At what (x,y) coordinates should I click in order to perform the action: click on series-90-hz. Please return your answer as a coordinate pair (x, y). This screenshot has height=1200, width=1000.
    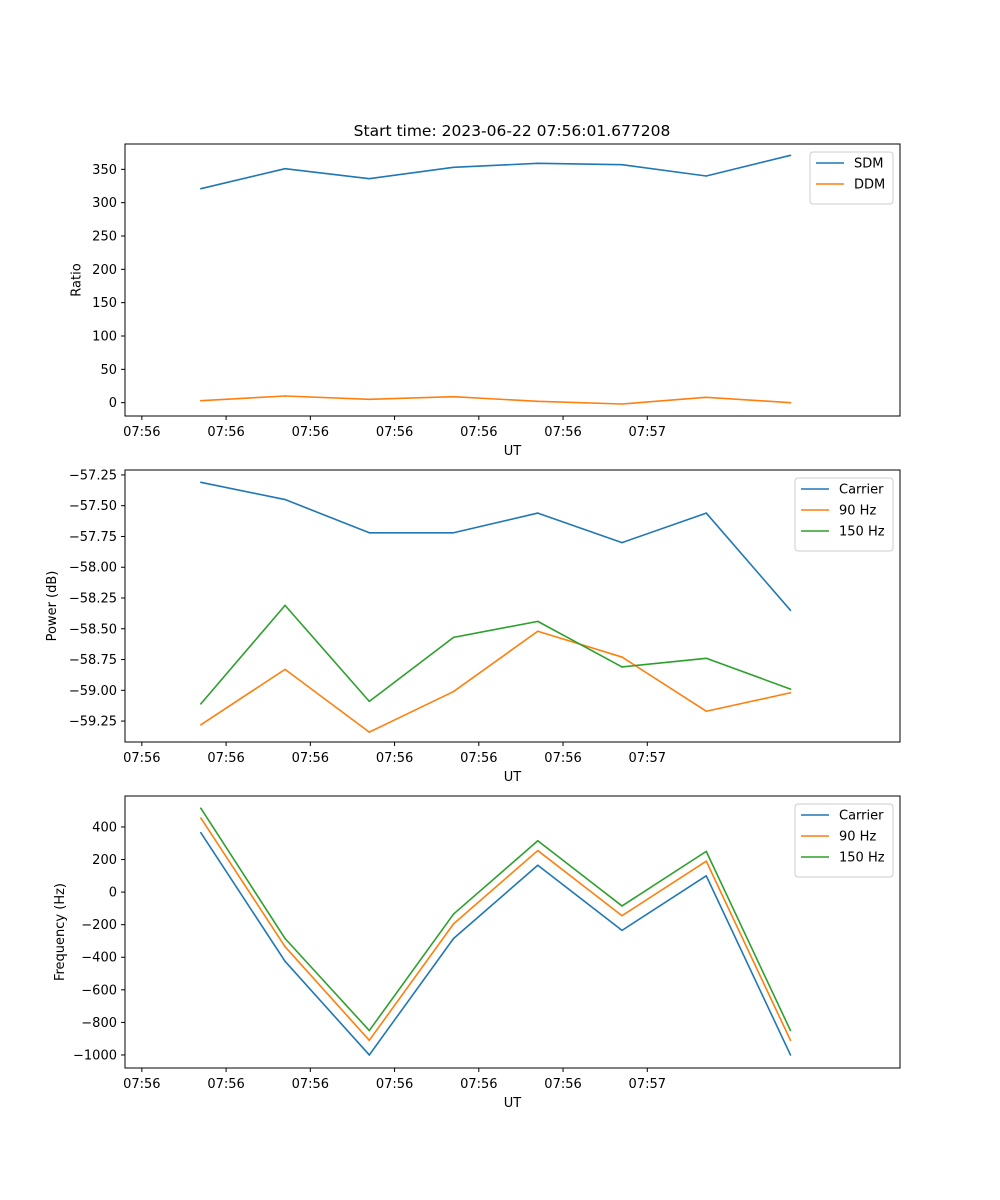
    Looking at the image, I should click on (496, 929).